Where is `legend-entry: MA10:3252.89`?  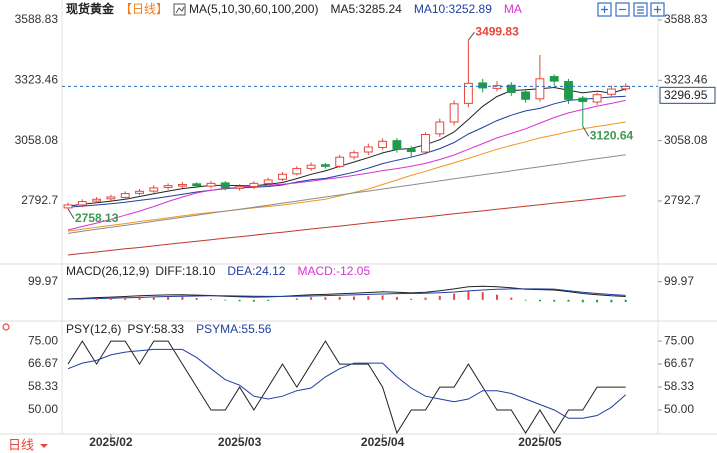 legend-entry: MA10:3252.89 is located at coordinates (453, 9).